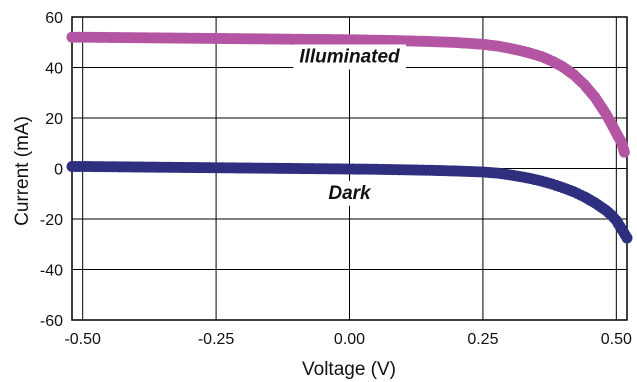 The height and width of the screenshot is (382, 637). I want to click on annotation-label: Illuminated, so click(349, 56).